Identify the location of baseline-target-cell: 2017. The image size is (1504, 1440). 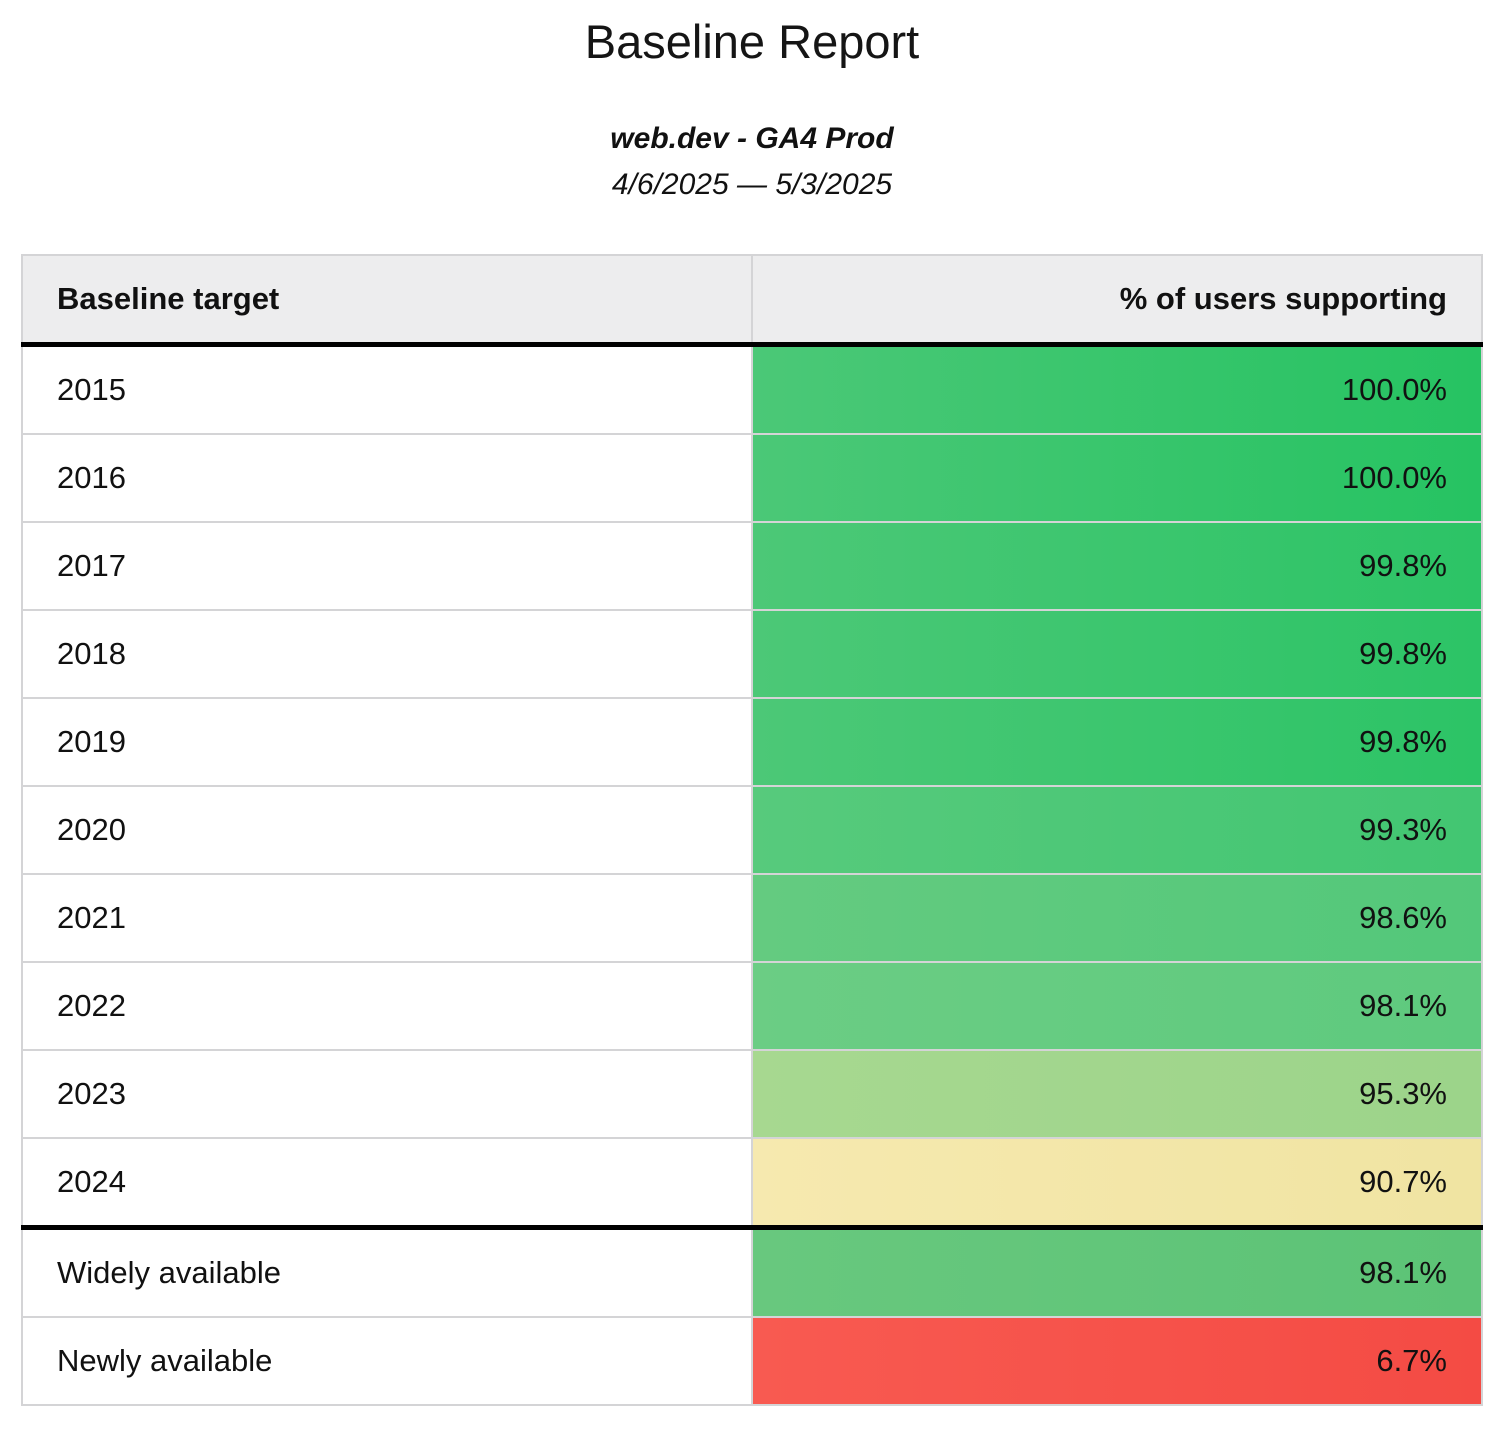
(387, 566).